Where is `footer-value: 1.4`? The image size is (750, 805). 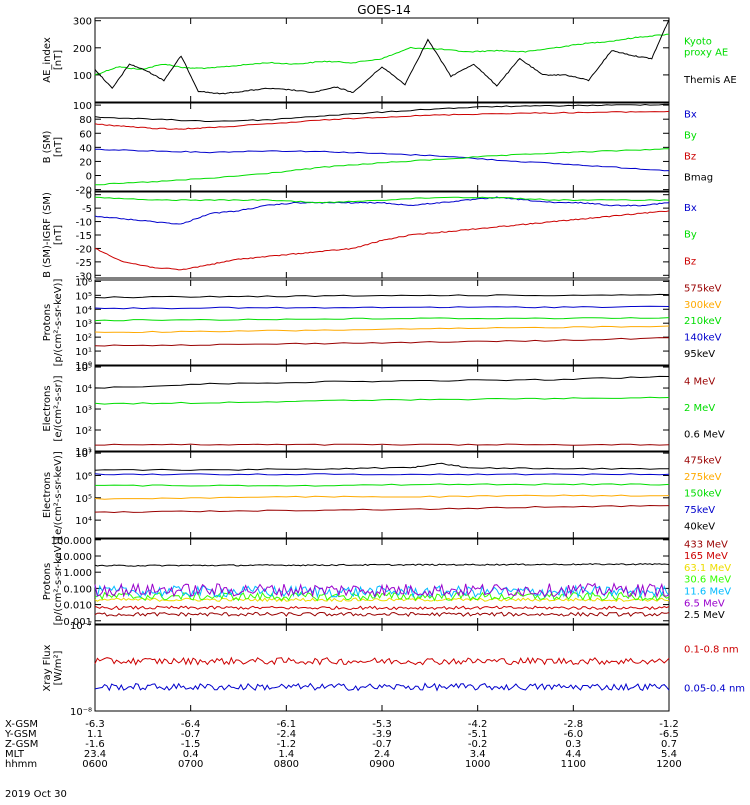 footer-value: 1.4 is located at coordinates (286, 754).